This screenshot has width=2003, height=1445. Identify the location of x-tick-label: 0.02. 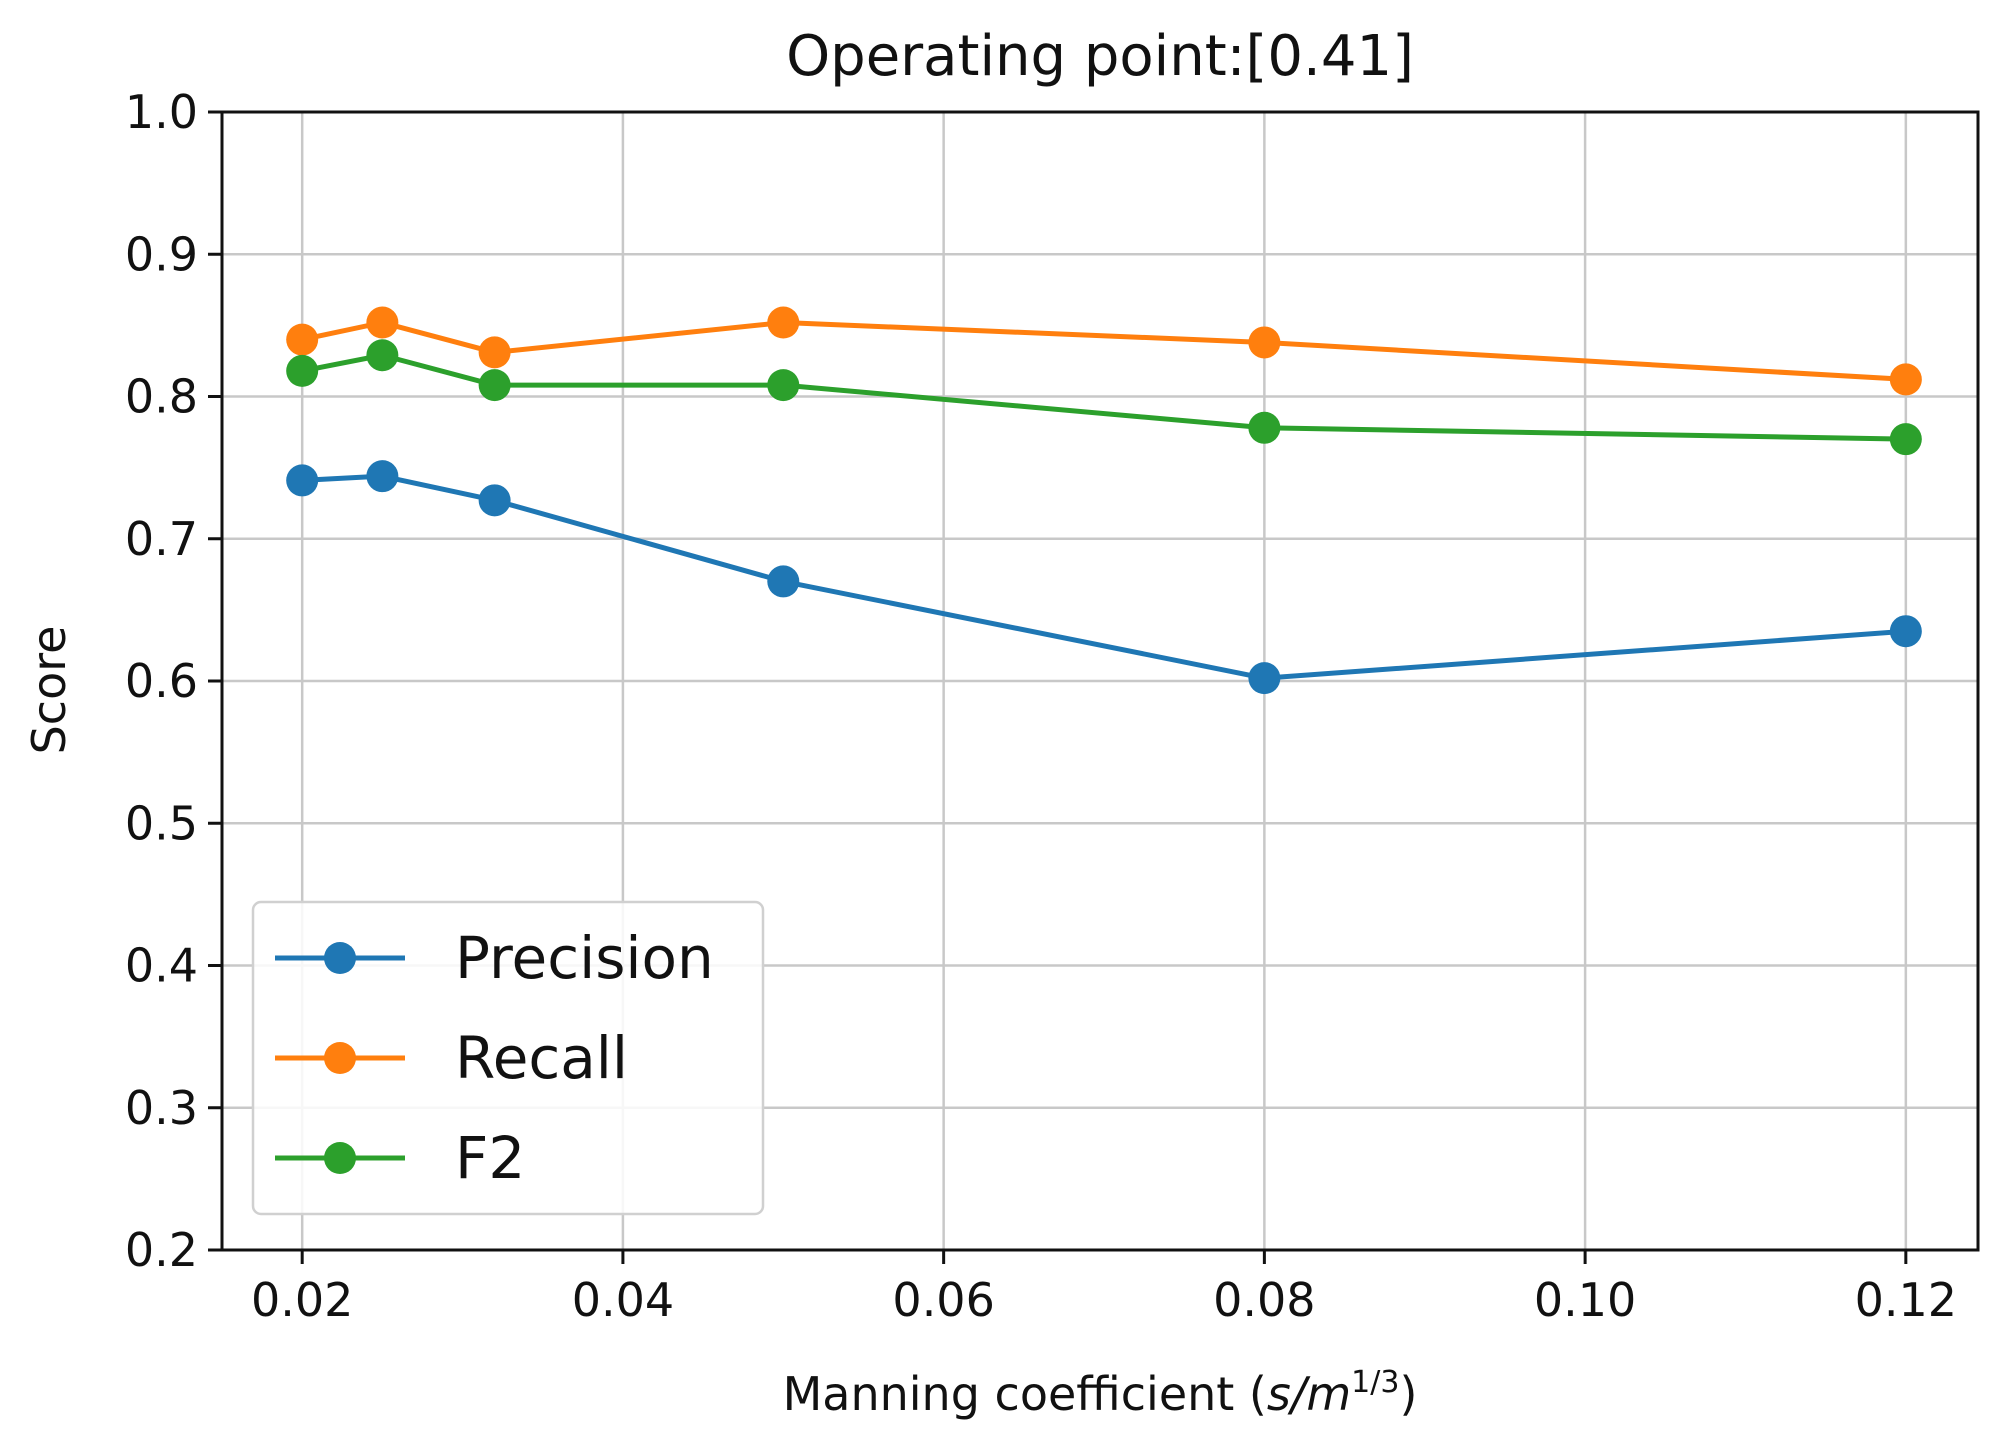
(302, 1300).